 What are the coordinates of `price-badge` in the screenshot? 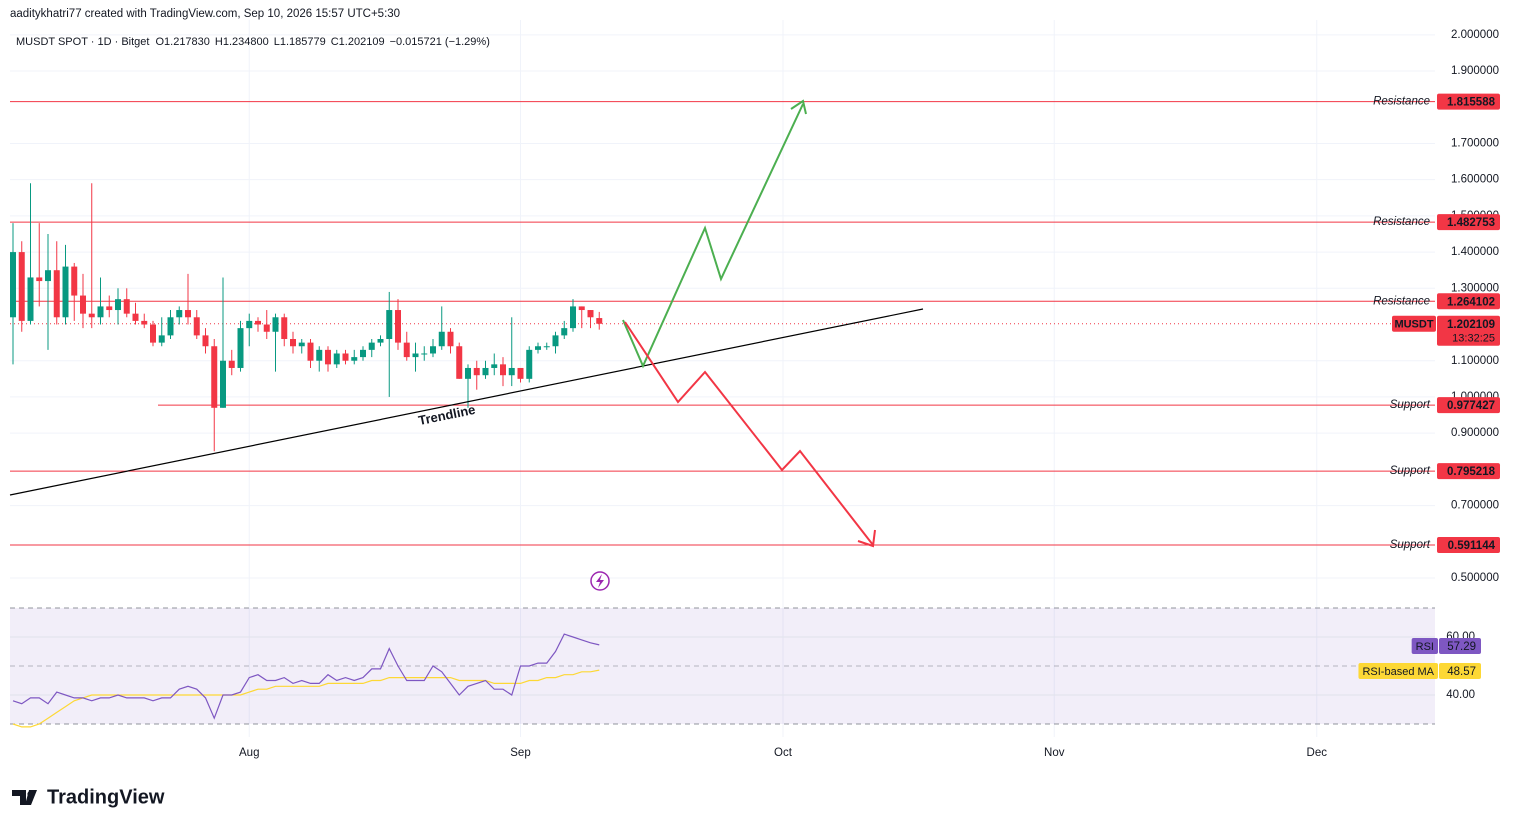 It's located at (1468, 330).